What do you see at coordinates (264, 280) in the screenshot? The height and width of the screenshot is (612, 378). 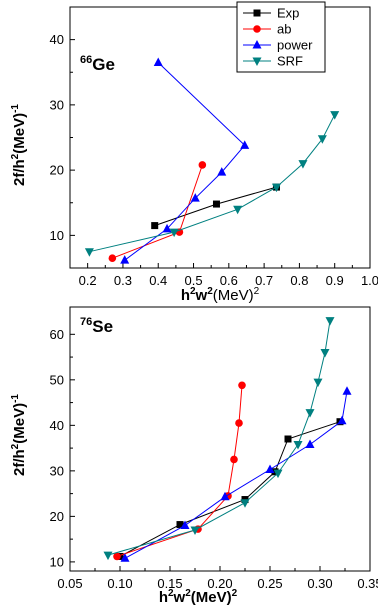 I see `x-tick-label-66ge: 0.7` at bounding box center [264, 280].